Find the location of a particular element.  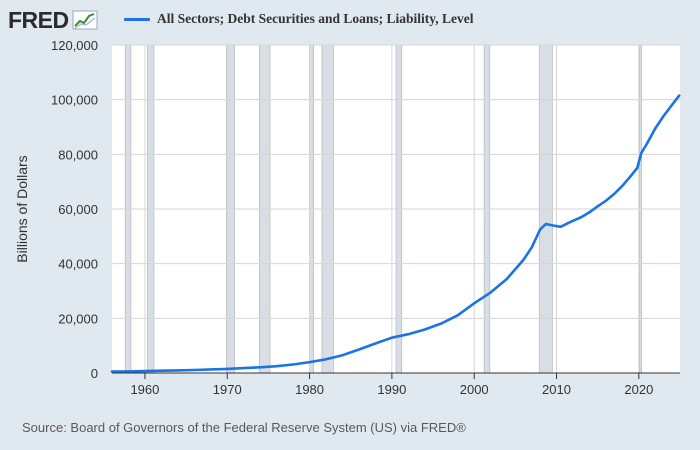

legend-swatch is located at coordinates (137, 19).